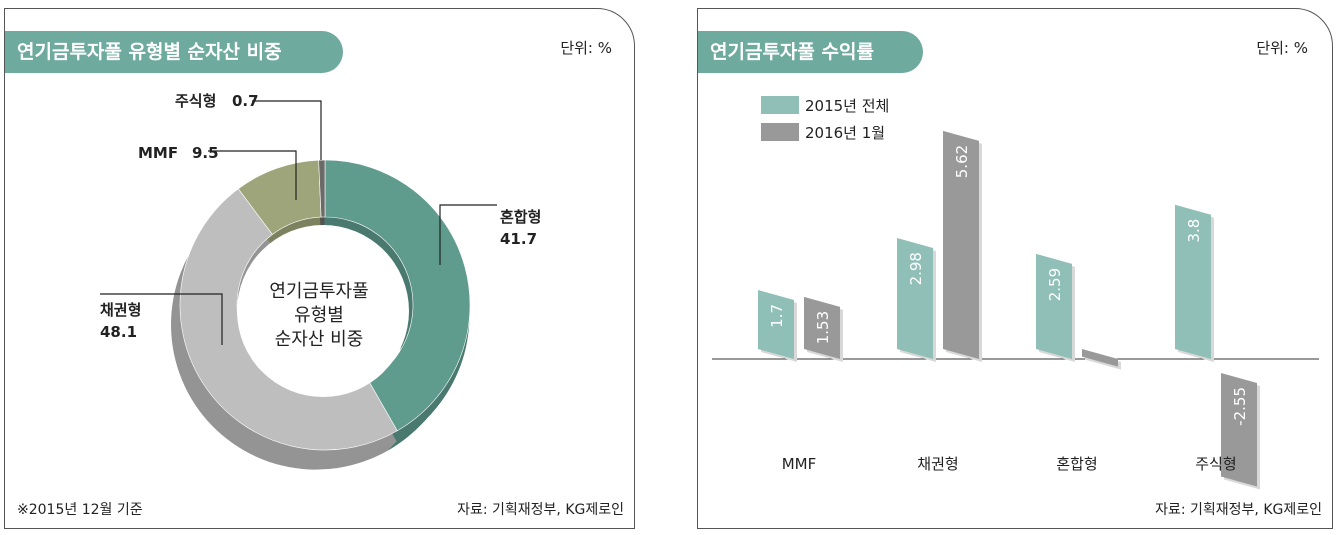  What do you see at coordinates (518, 239) in the screenshot?
I see `slice-value-mixed: 41.7` at bounding box center [518, 239].